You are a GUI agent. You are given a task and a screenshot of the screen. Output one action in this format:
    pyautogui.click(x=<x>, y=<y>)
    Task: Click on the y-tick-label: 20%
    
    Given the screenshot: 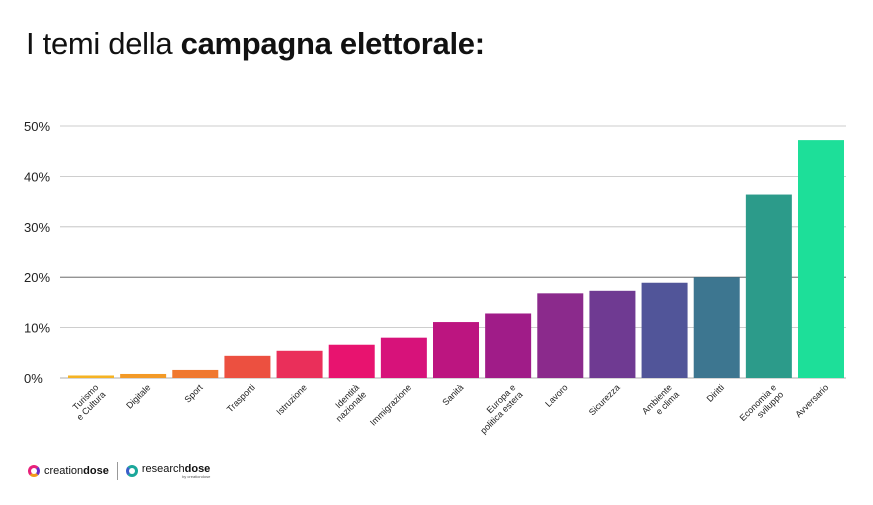 What is the action you would take?
    pyautogui.click(x=37, y=277)
    